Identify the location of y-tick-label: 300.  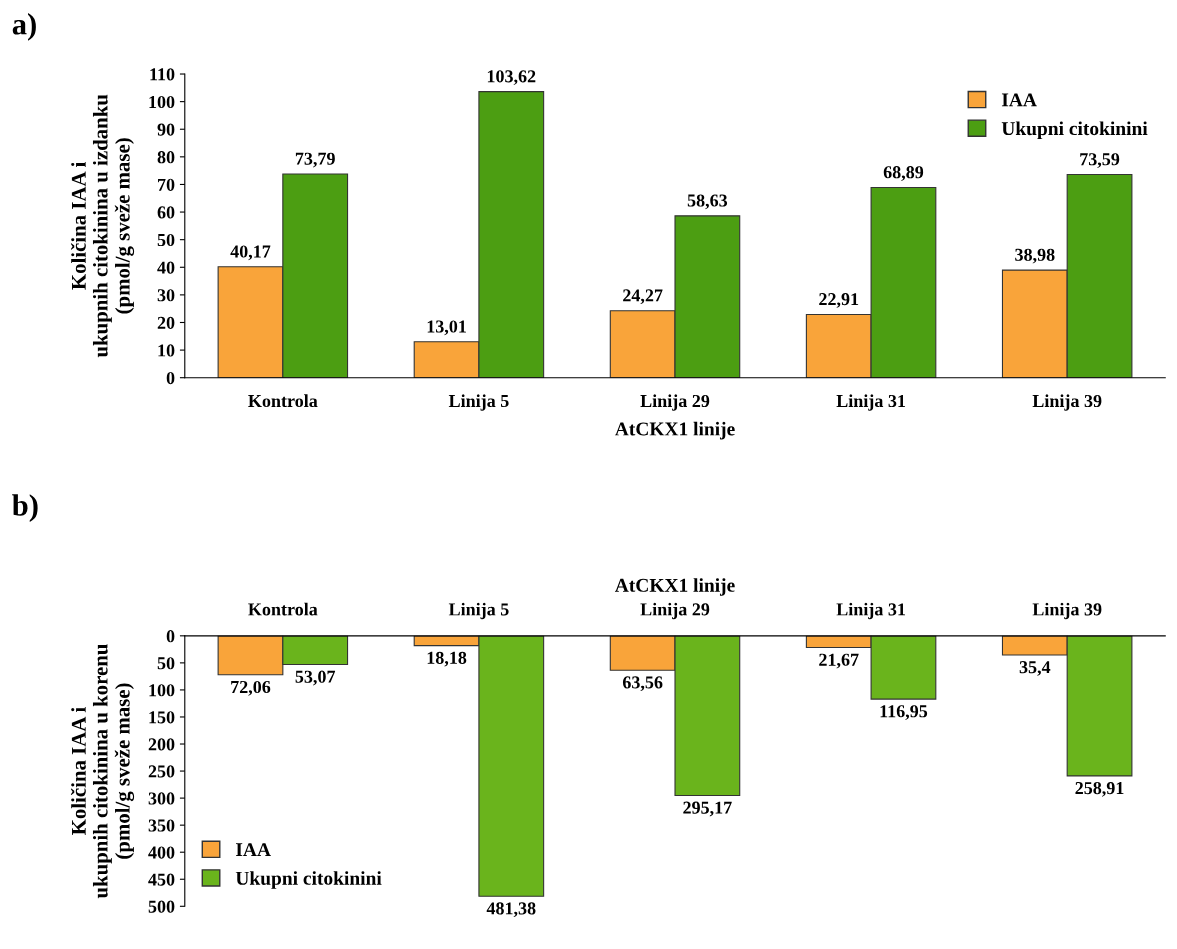
(161, 798).